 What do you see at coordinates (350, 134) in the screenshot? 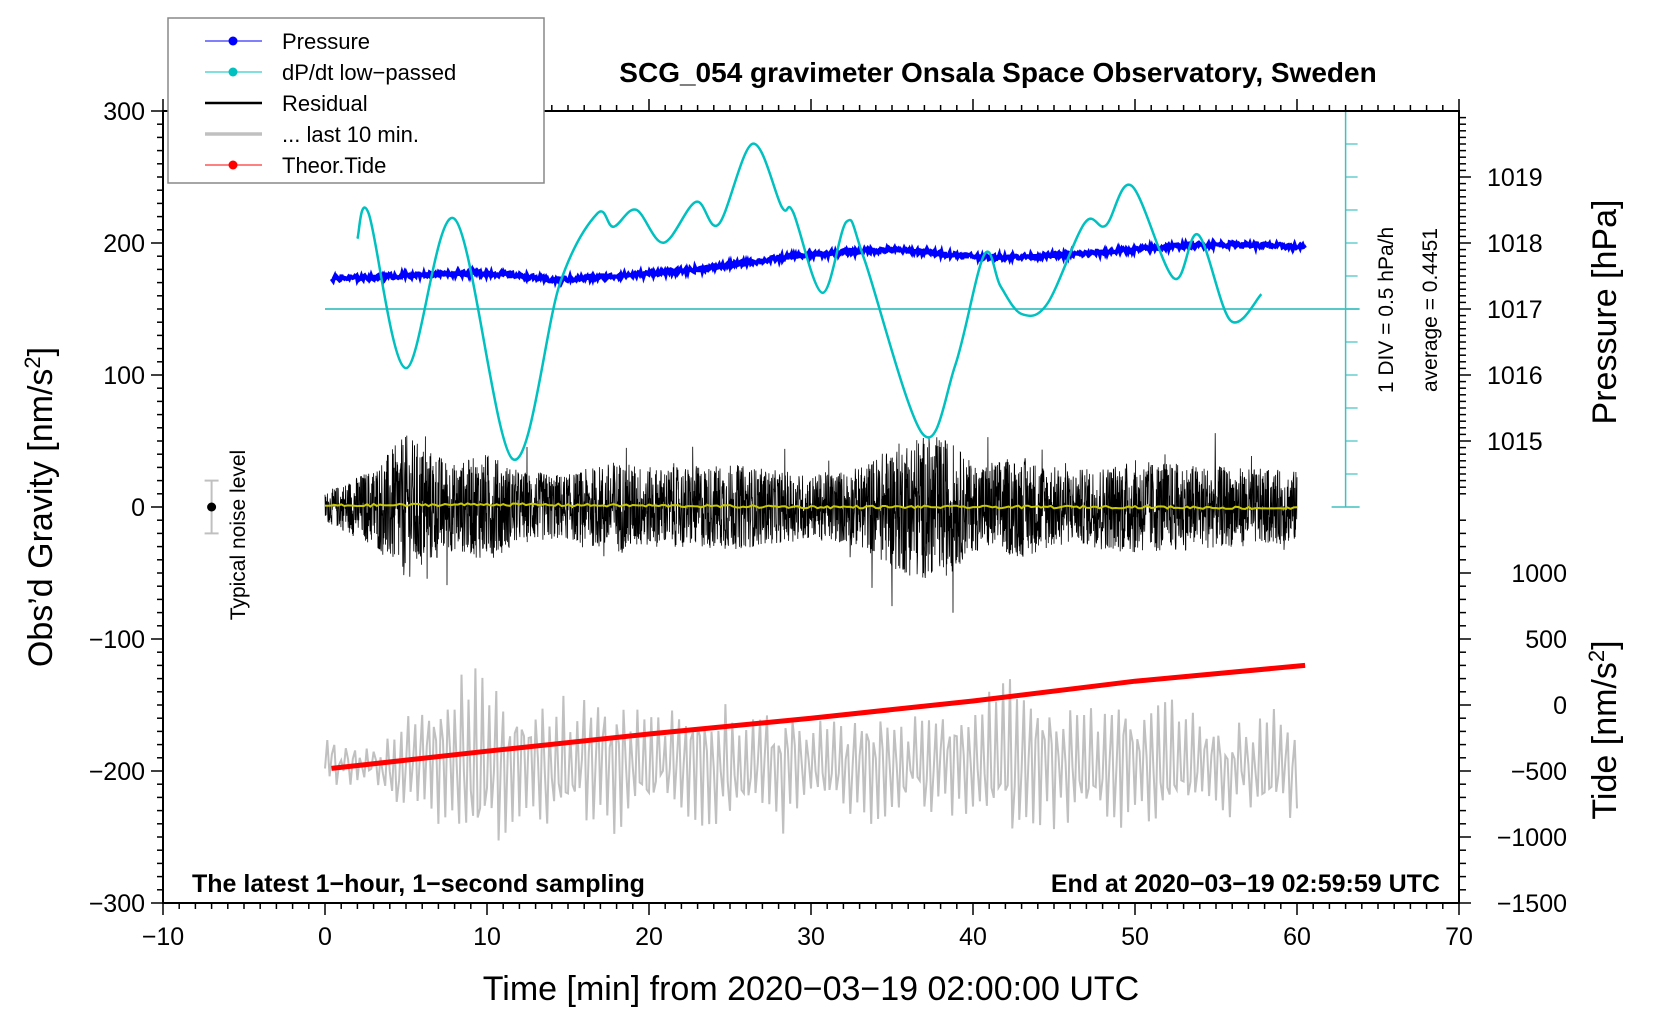
I see `legend-label: ... last 10 min.` at bounding box center [350, 134].